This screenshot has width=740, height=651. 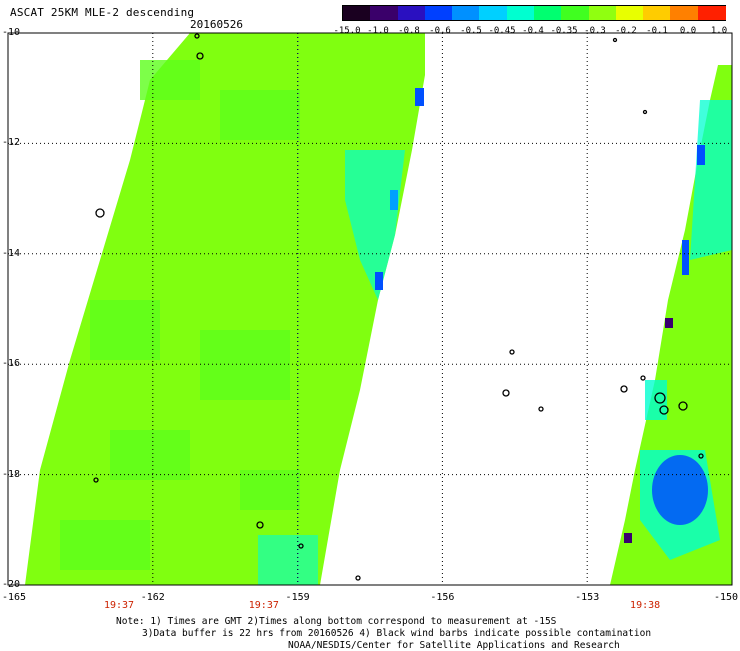 What do you see at coordinates (595, 31) in the screenshot?
I see `colorbar-tick-label: -0.3` at bounding box center [595, 31].